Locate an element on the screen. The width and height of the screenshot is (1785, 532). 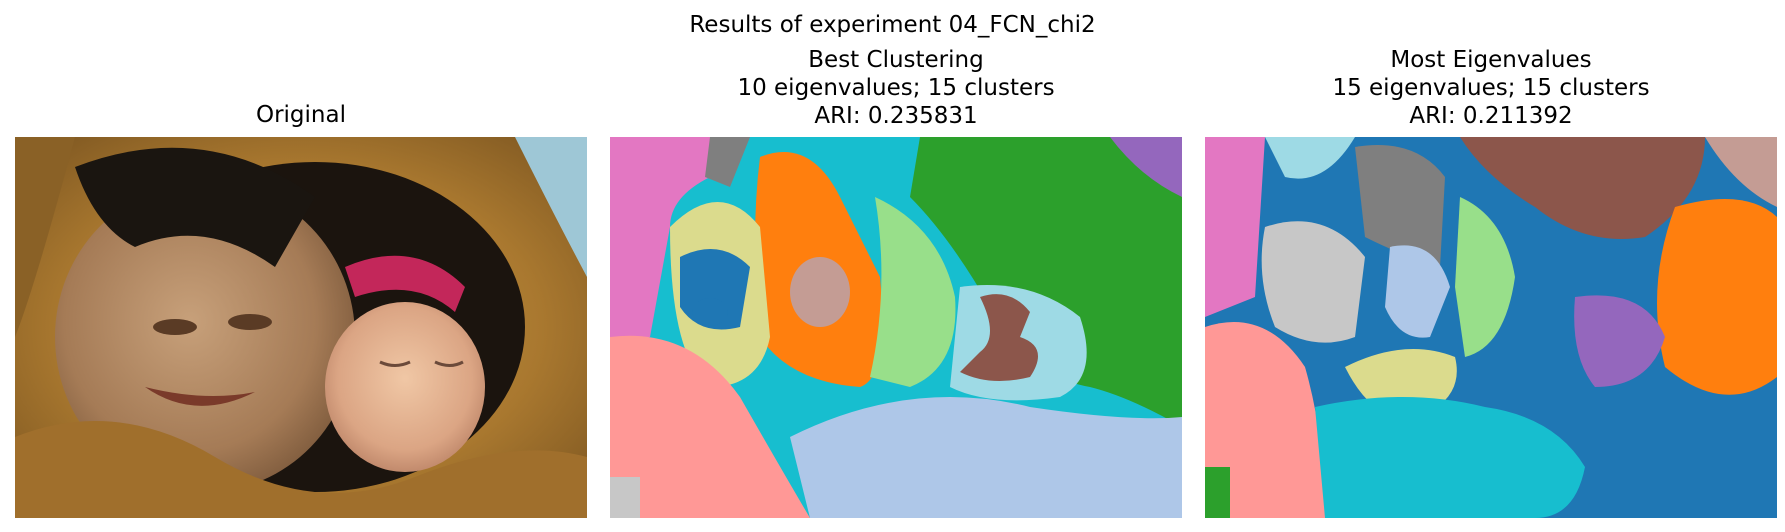
panel-most-title-line2: 15 eigenvalues; 15 clusters is located at coordinates (1491, 88).